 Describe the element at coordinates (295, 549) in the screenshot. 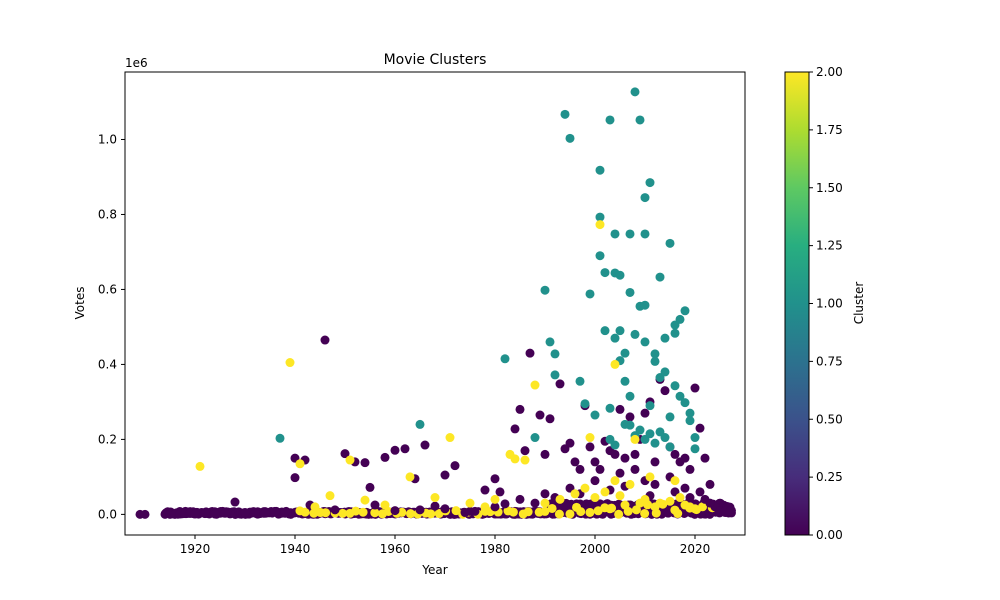

I see `x-tick-label: 1940` at that location.